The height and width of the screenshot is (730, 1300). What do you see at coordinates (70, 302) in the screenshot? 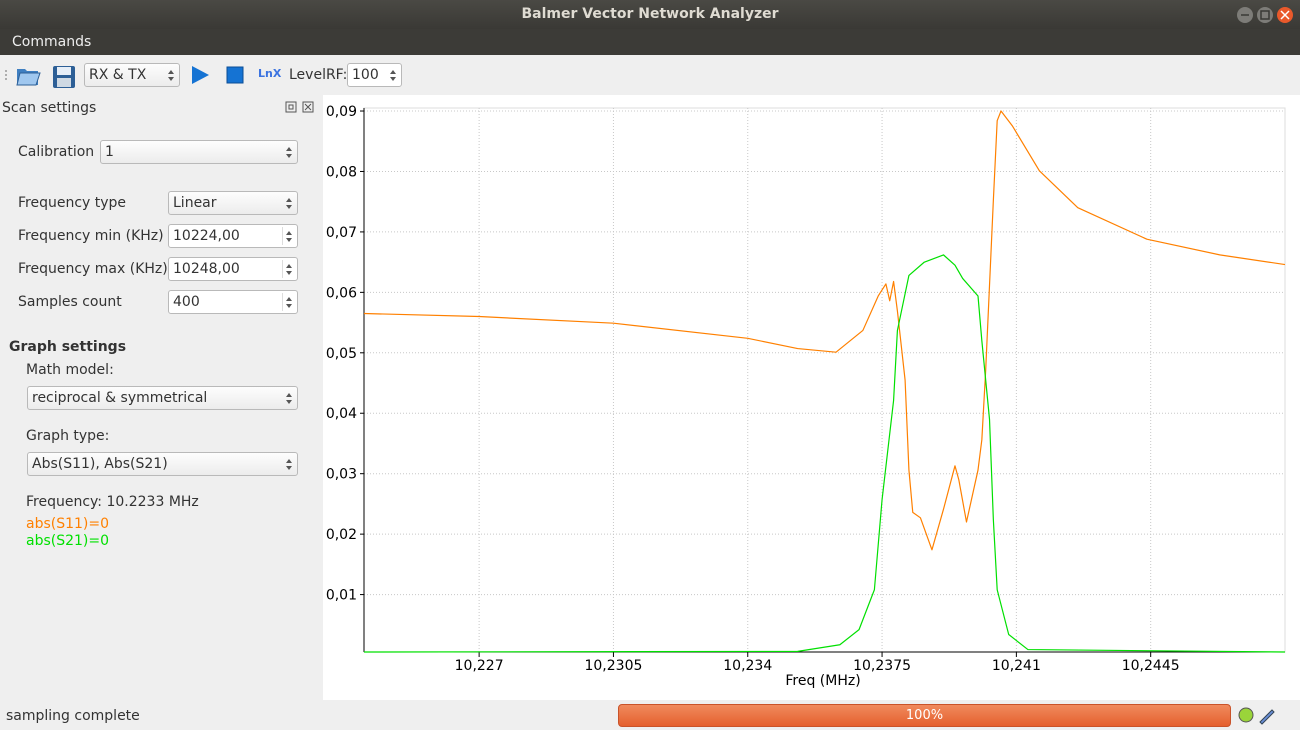
I see `field-label: Samples count` at bounding box center [70, 302].